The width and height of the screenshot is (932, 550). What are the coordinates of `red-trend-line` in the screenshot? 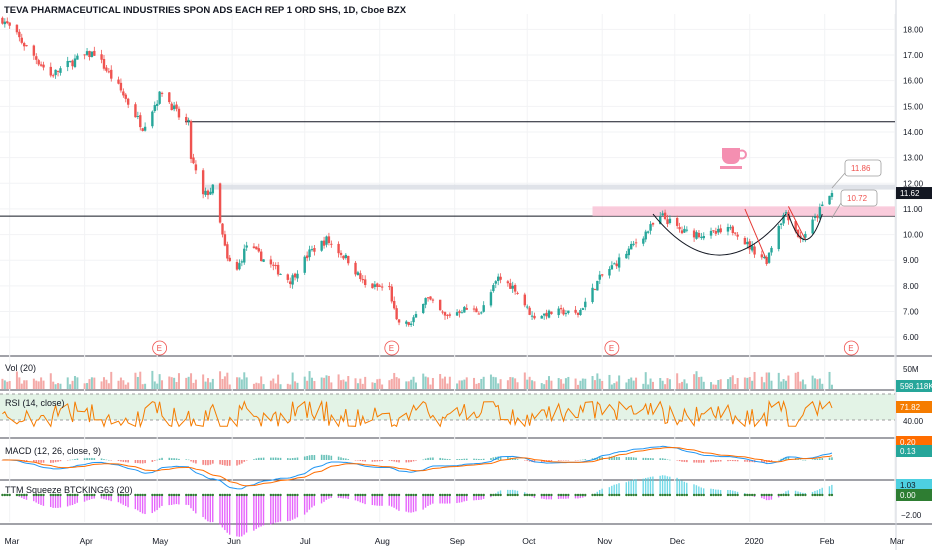 It's located at (756, 234).